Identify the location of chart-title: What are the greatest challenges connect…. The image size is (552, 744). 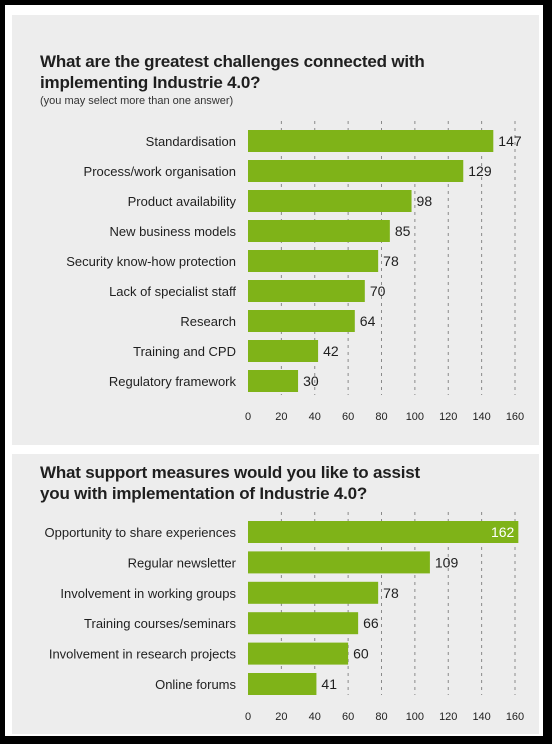
(232, 72).